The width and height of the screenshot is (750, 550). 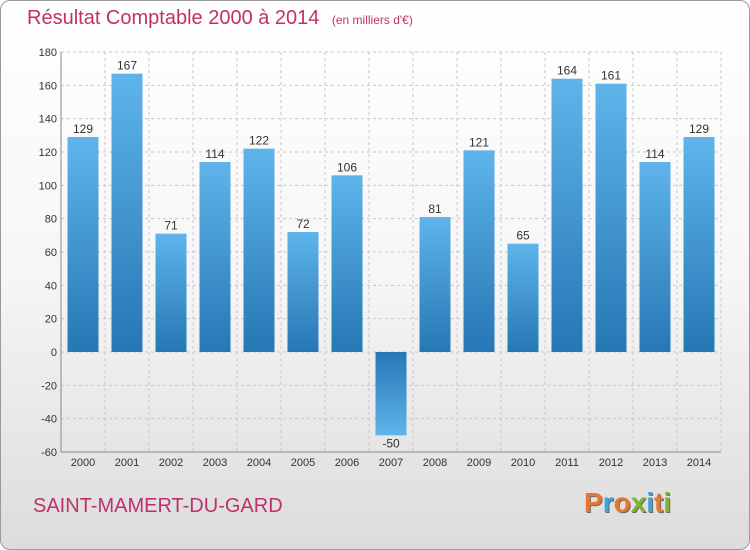 I want to click on logo-letter: P, so click(x=593, y=502).